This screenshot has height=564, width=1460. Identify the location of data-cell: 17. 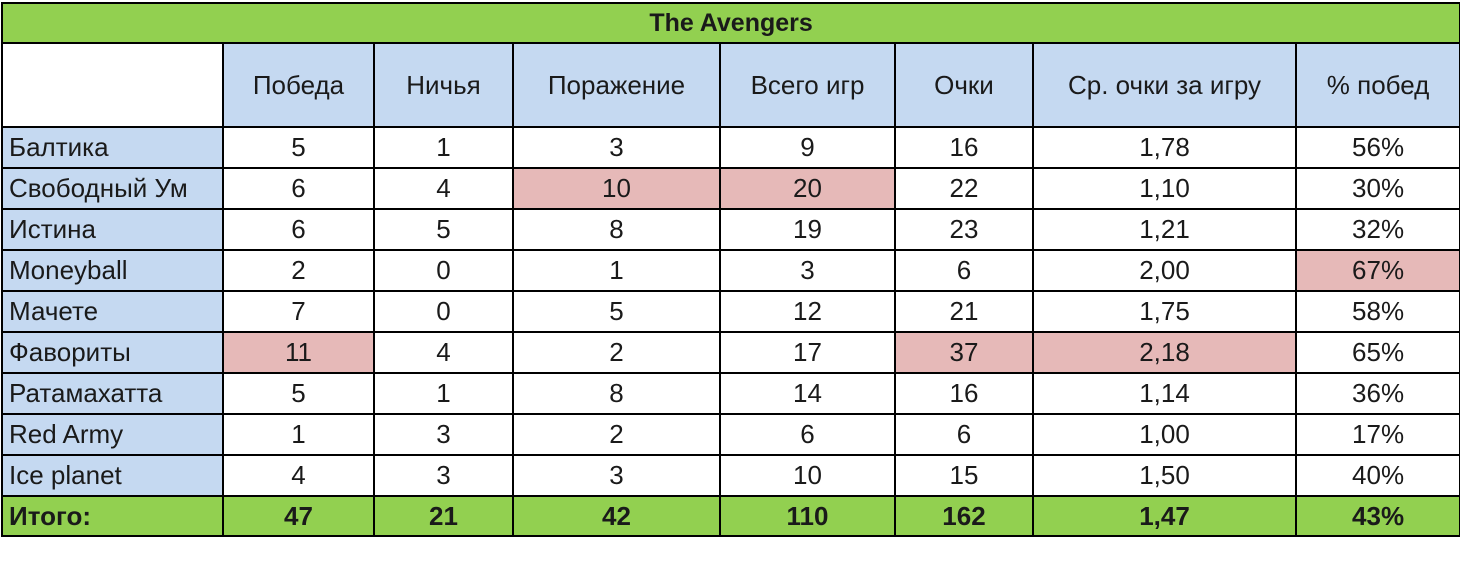
(807, 352).